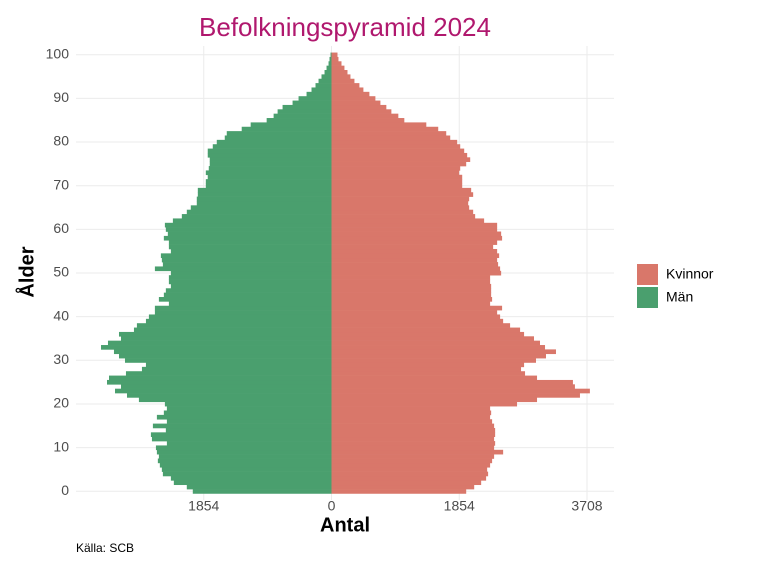  Describe the element at coordinates (61, 446) in the screenshot. I see `y-tick-label: 10` at that location.